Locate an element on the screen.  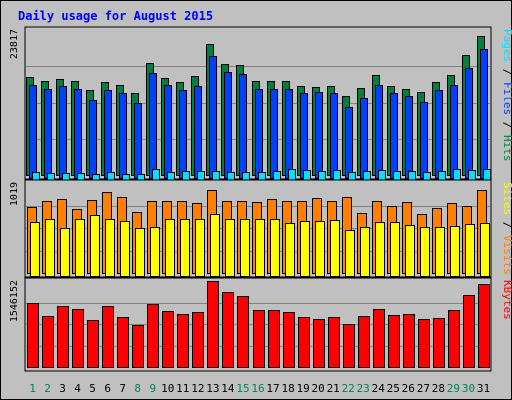
x-tick-label: 15 is located at coordinates (242, 388).